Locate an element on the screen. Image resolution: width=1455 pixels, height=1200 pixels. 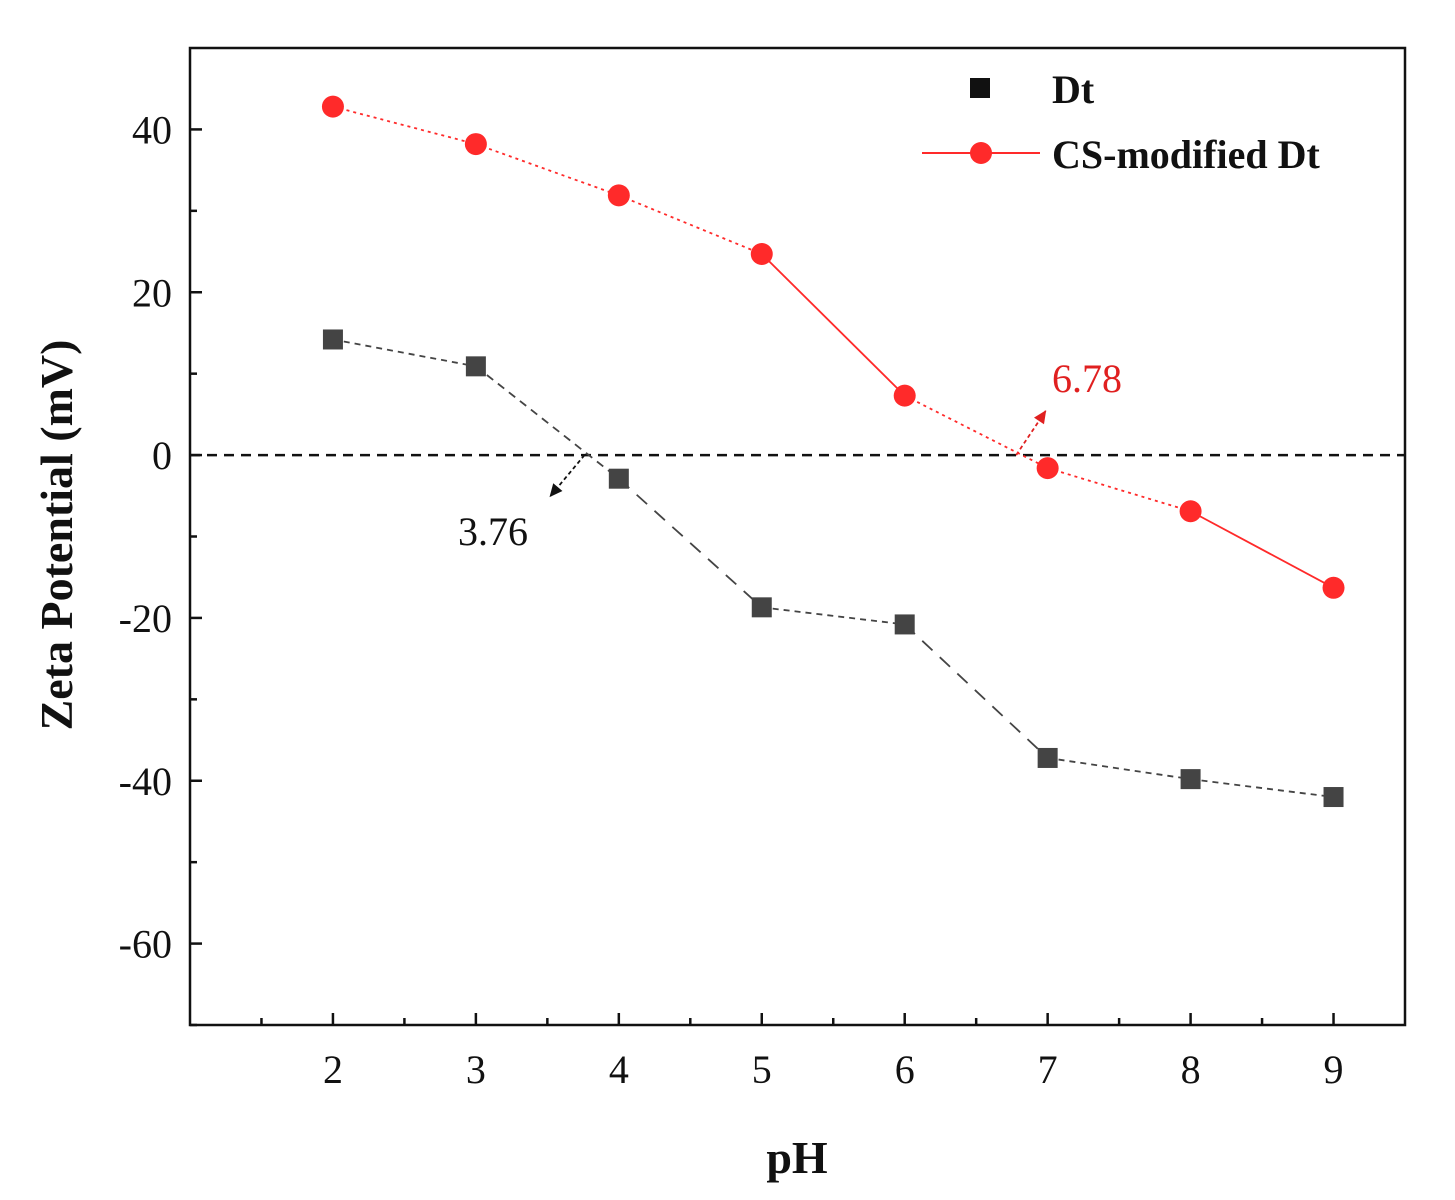
x-tick-label: 5 is located at coordinates (762, 1069).